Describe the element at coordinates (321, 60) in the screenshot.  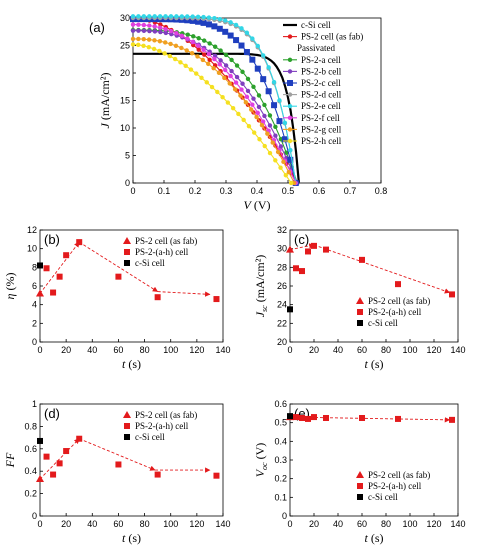
I see `legend-entry: PS-2-a cell` at that location.